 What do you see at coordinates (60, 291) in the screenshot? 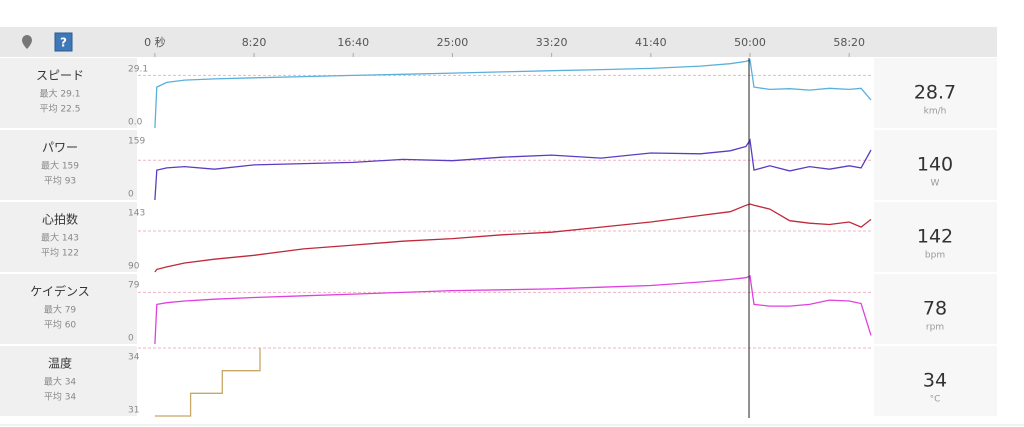
I see `metric-name: ケイデンス` at bounding box center [60, 291].